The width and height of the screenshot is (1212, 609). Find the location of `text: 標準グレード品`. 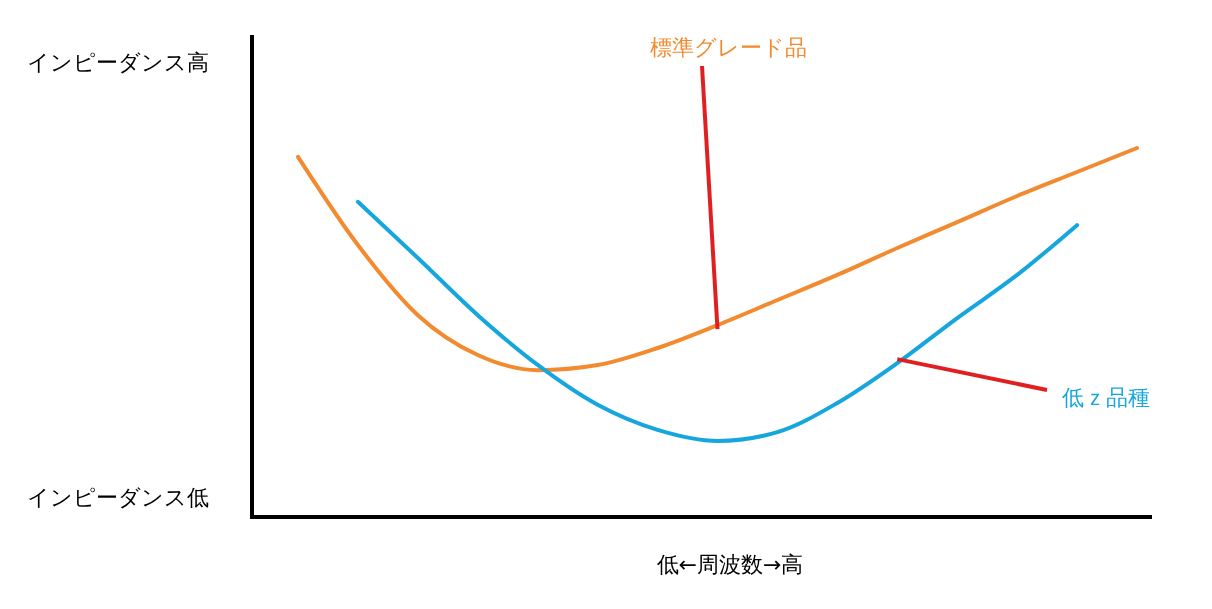

text: 標準グレード品 is located at coordinates (728, 47).